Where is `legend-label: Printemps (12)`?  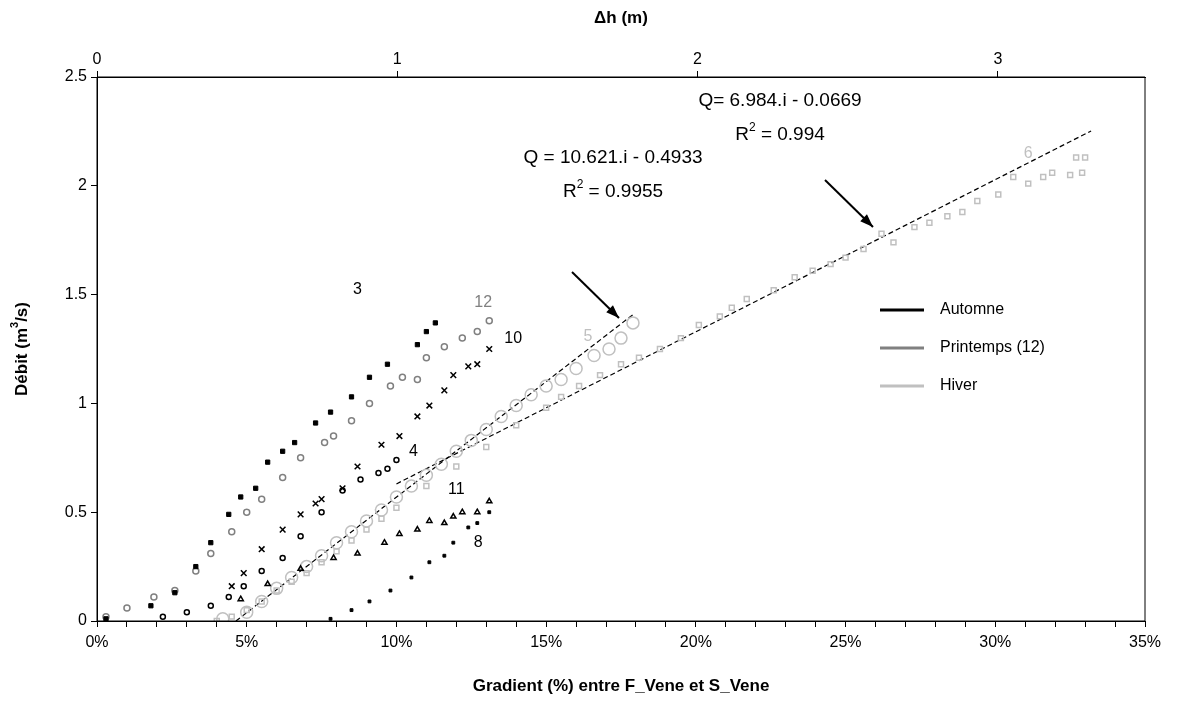
legend-label: Printemps (12) is located at coordinates (992, 347).